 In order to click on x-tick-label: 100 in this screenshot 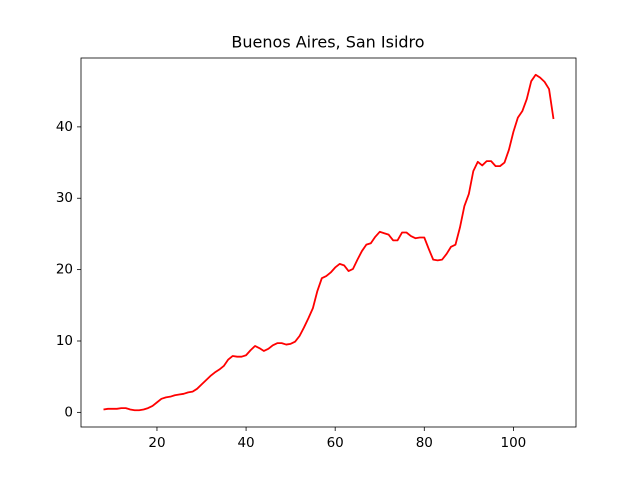, I will do `click(514, 443)`.